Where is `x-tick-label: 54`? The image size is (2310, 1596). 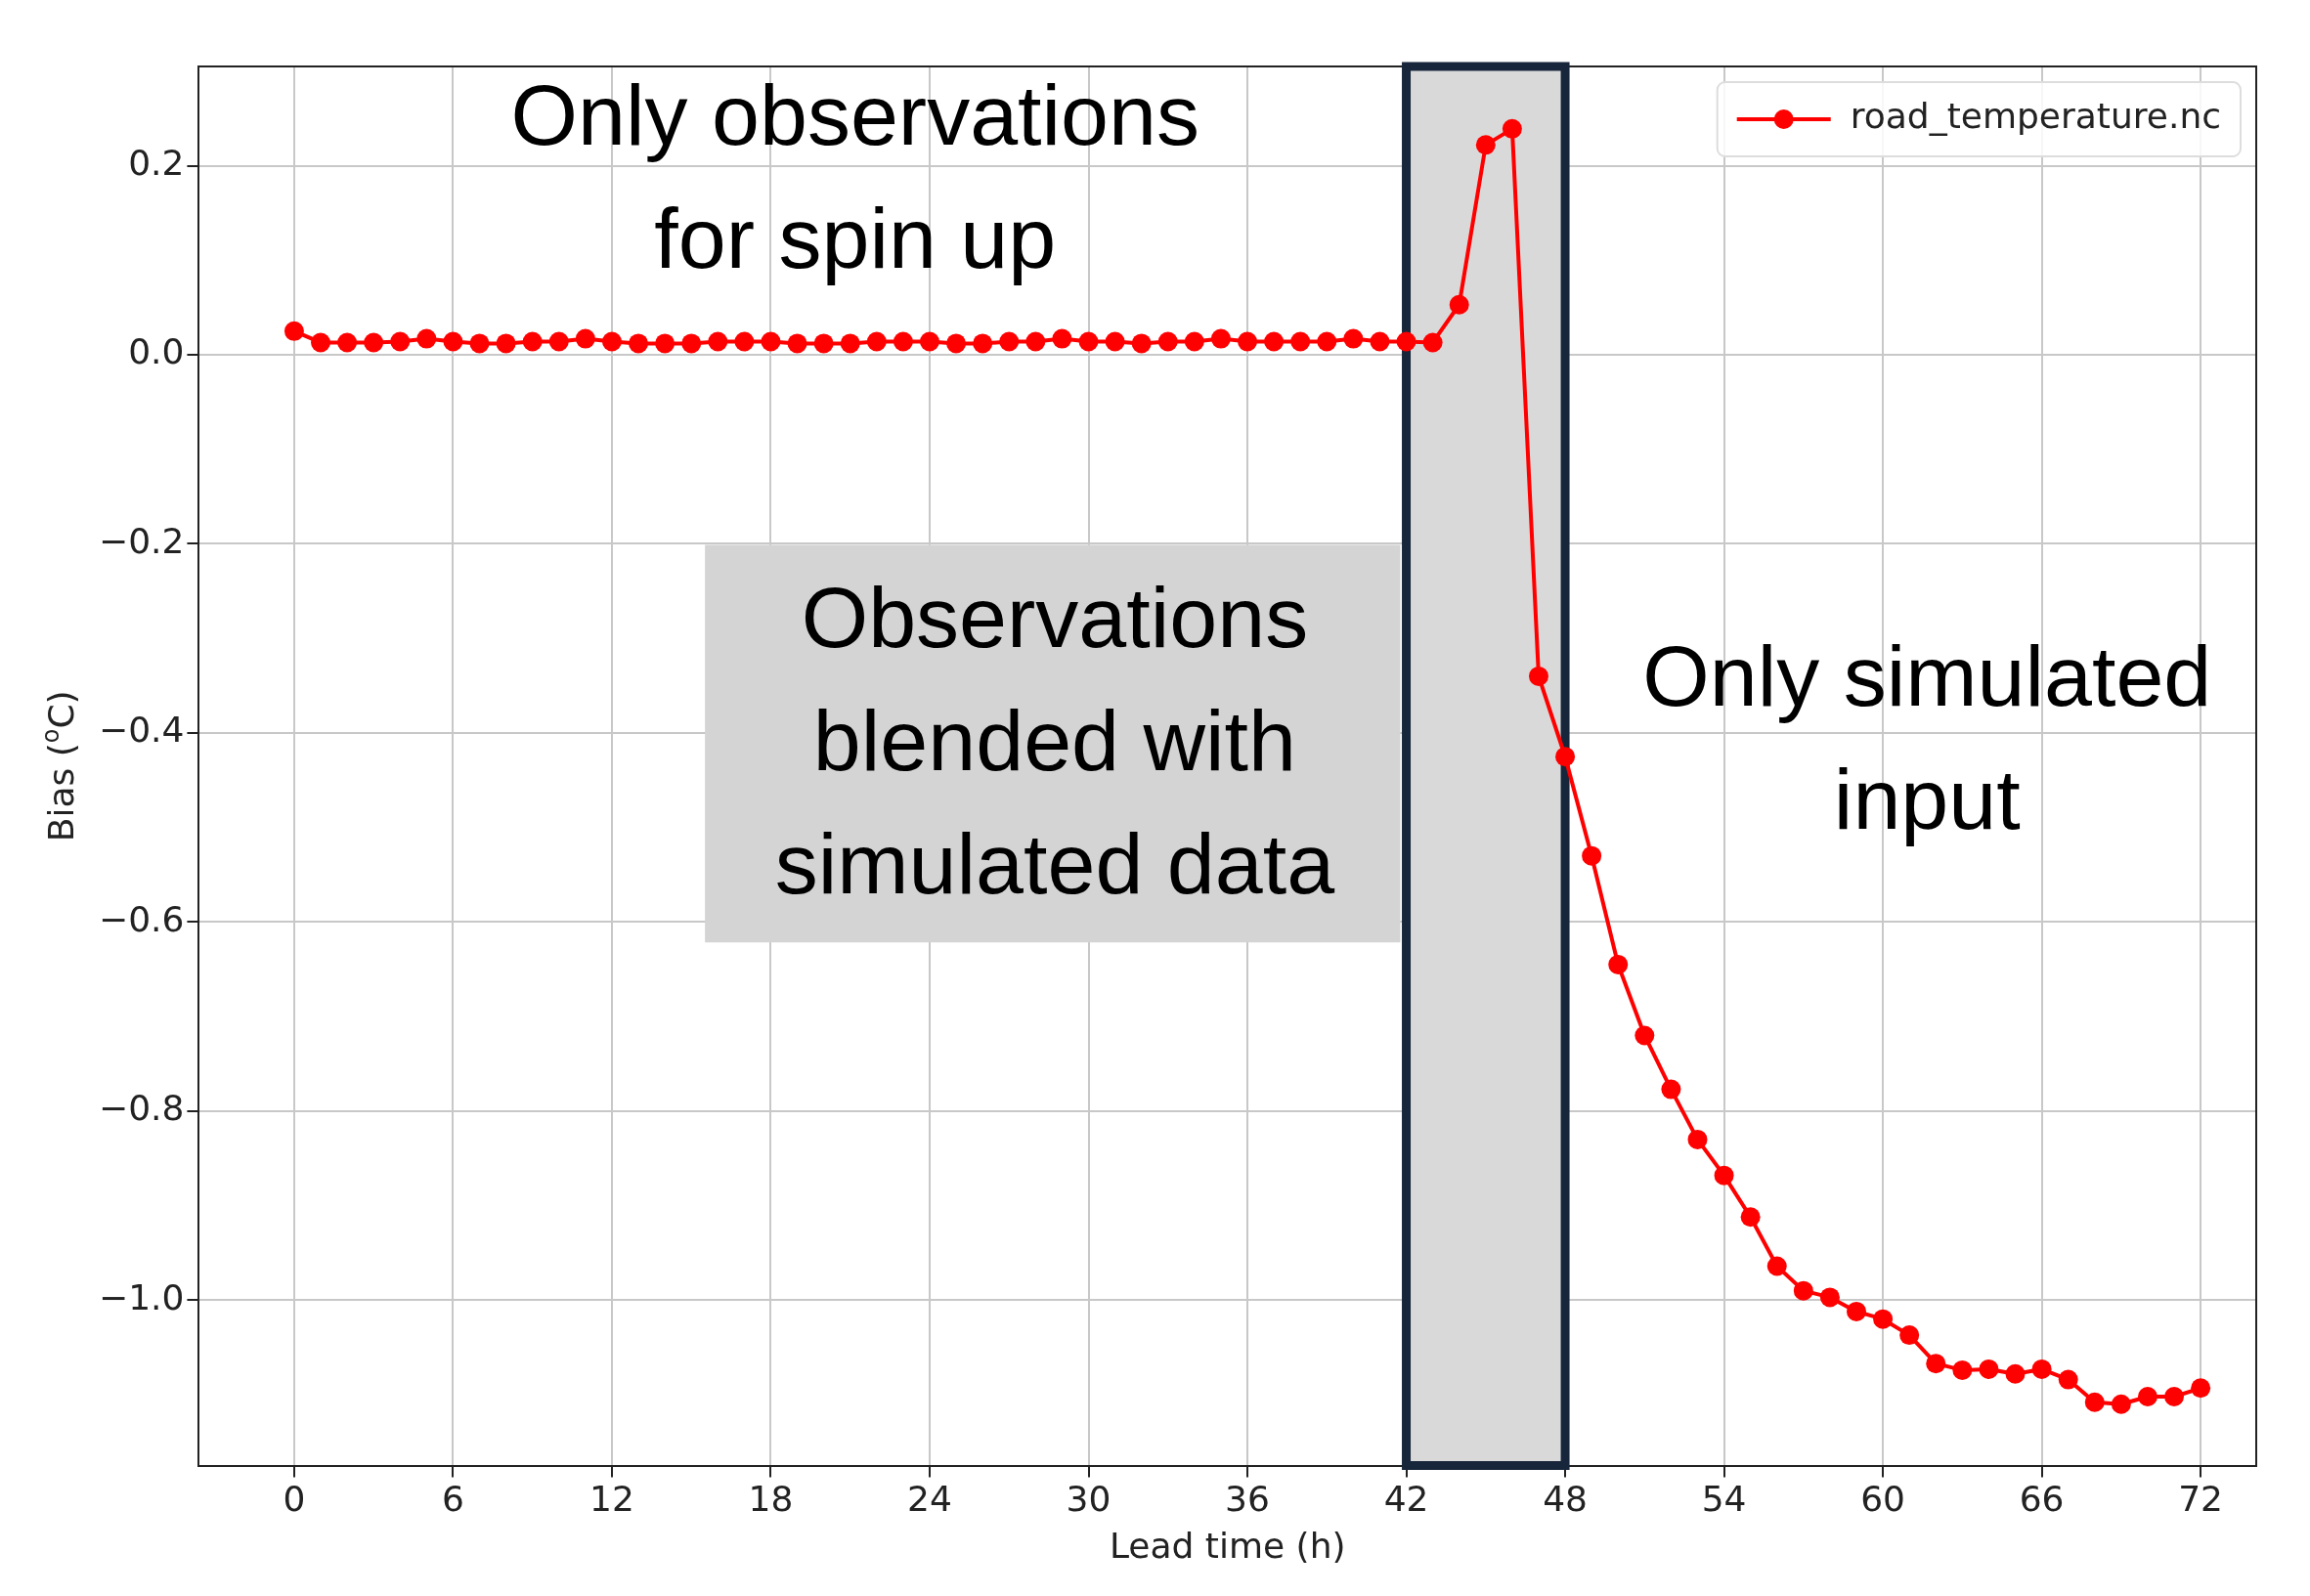
x-tick-label: 54 is located at coordinates (1724, 1498).